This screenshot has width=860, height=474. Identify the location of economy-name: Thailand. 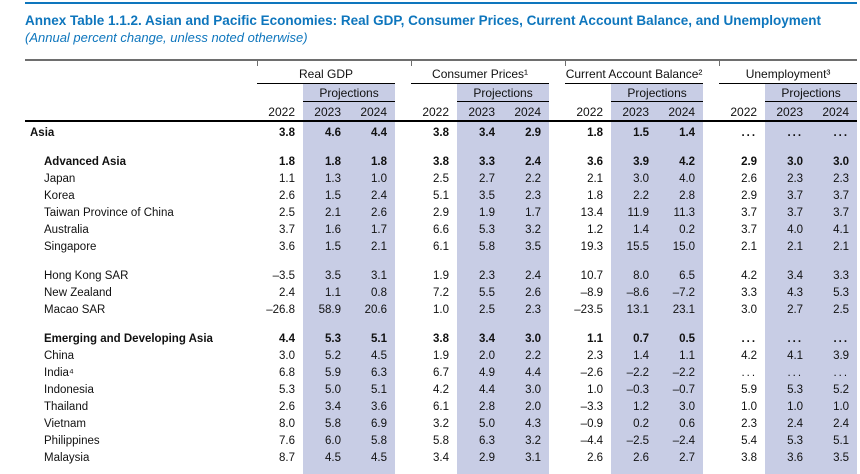
(66, 407).